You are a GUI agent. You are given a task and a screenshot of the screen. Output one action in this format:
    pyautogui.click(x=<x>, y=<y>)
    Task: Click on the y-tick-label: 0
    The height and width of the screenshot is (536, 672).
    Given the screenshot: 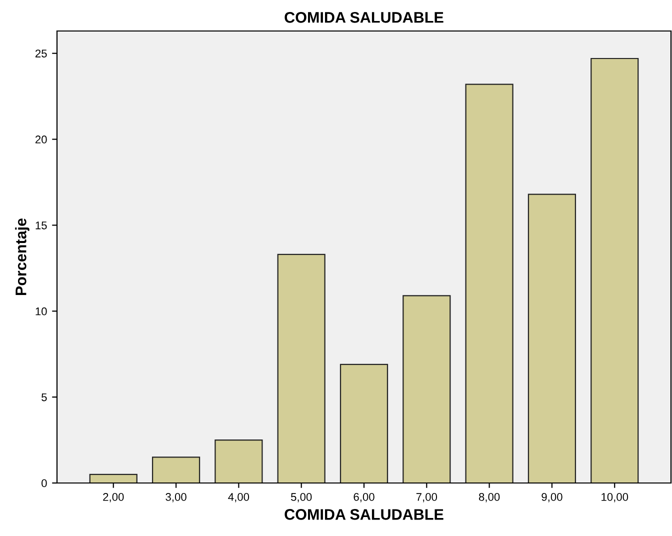 What is the action you would take?
    pyautogui.click(x=44, y=483)
    